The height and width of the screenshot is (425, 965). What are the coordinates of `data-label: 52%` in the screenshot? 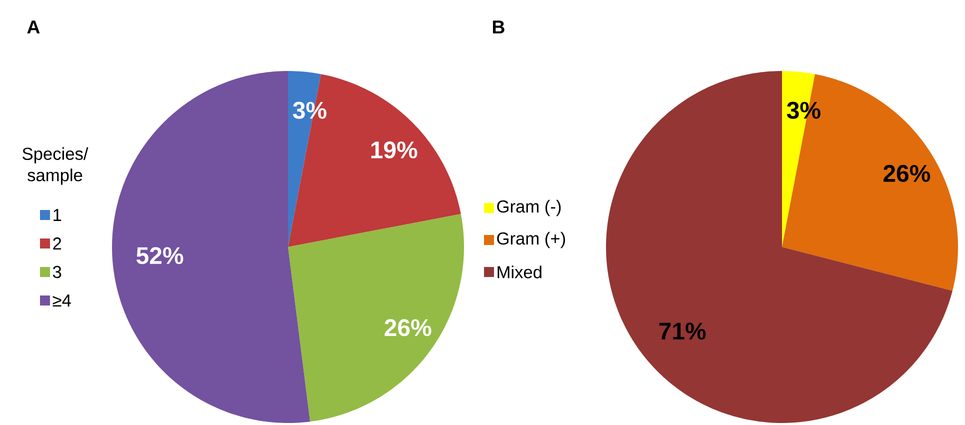 It's located at (160, 255).